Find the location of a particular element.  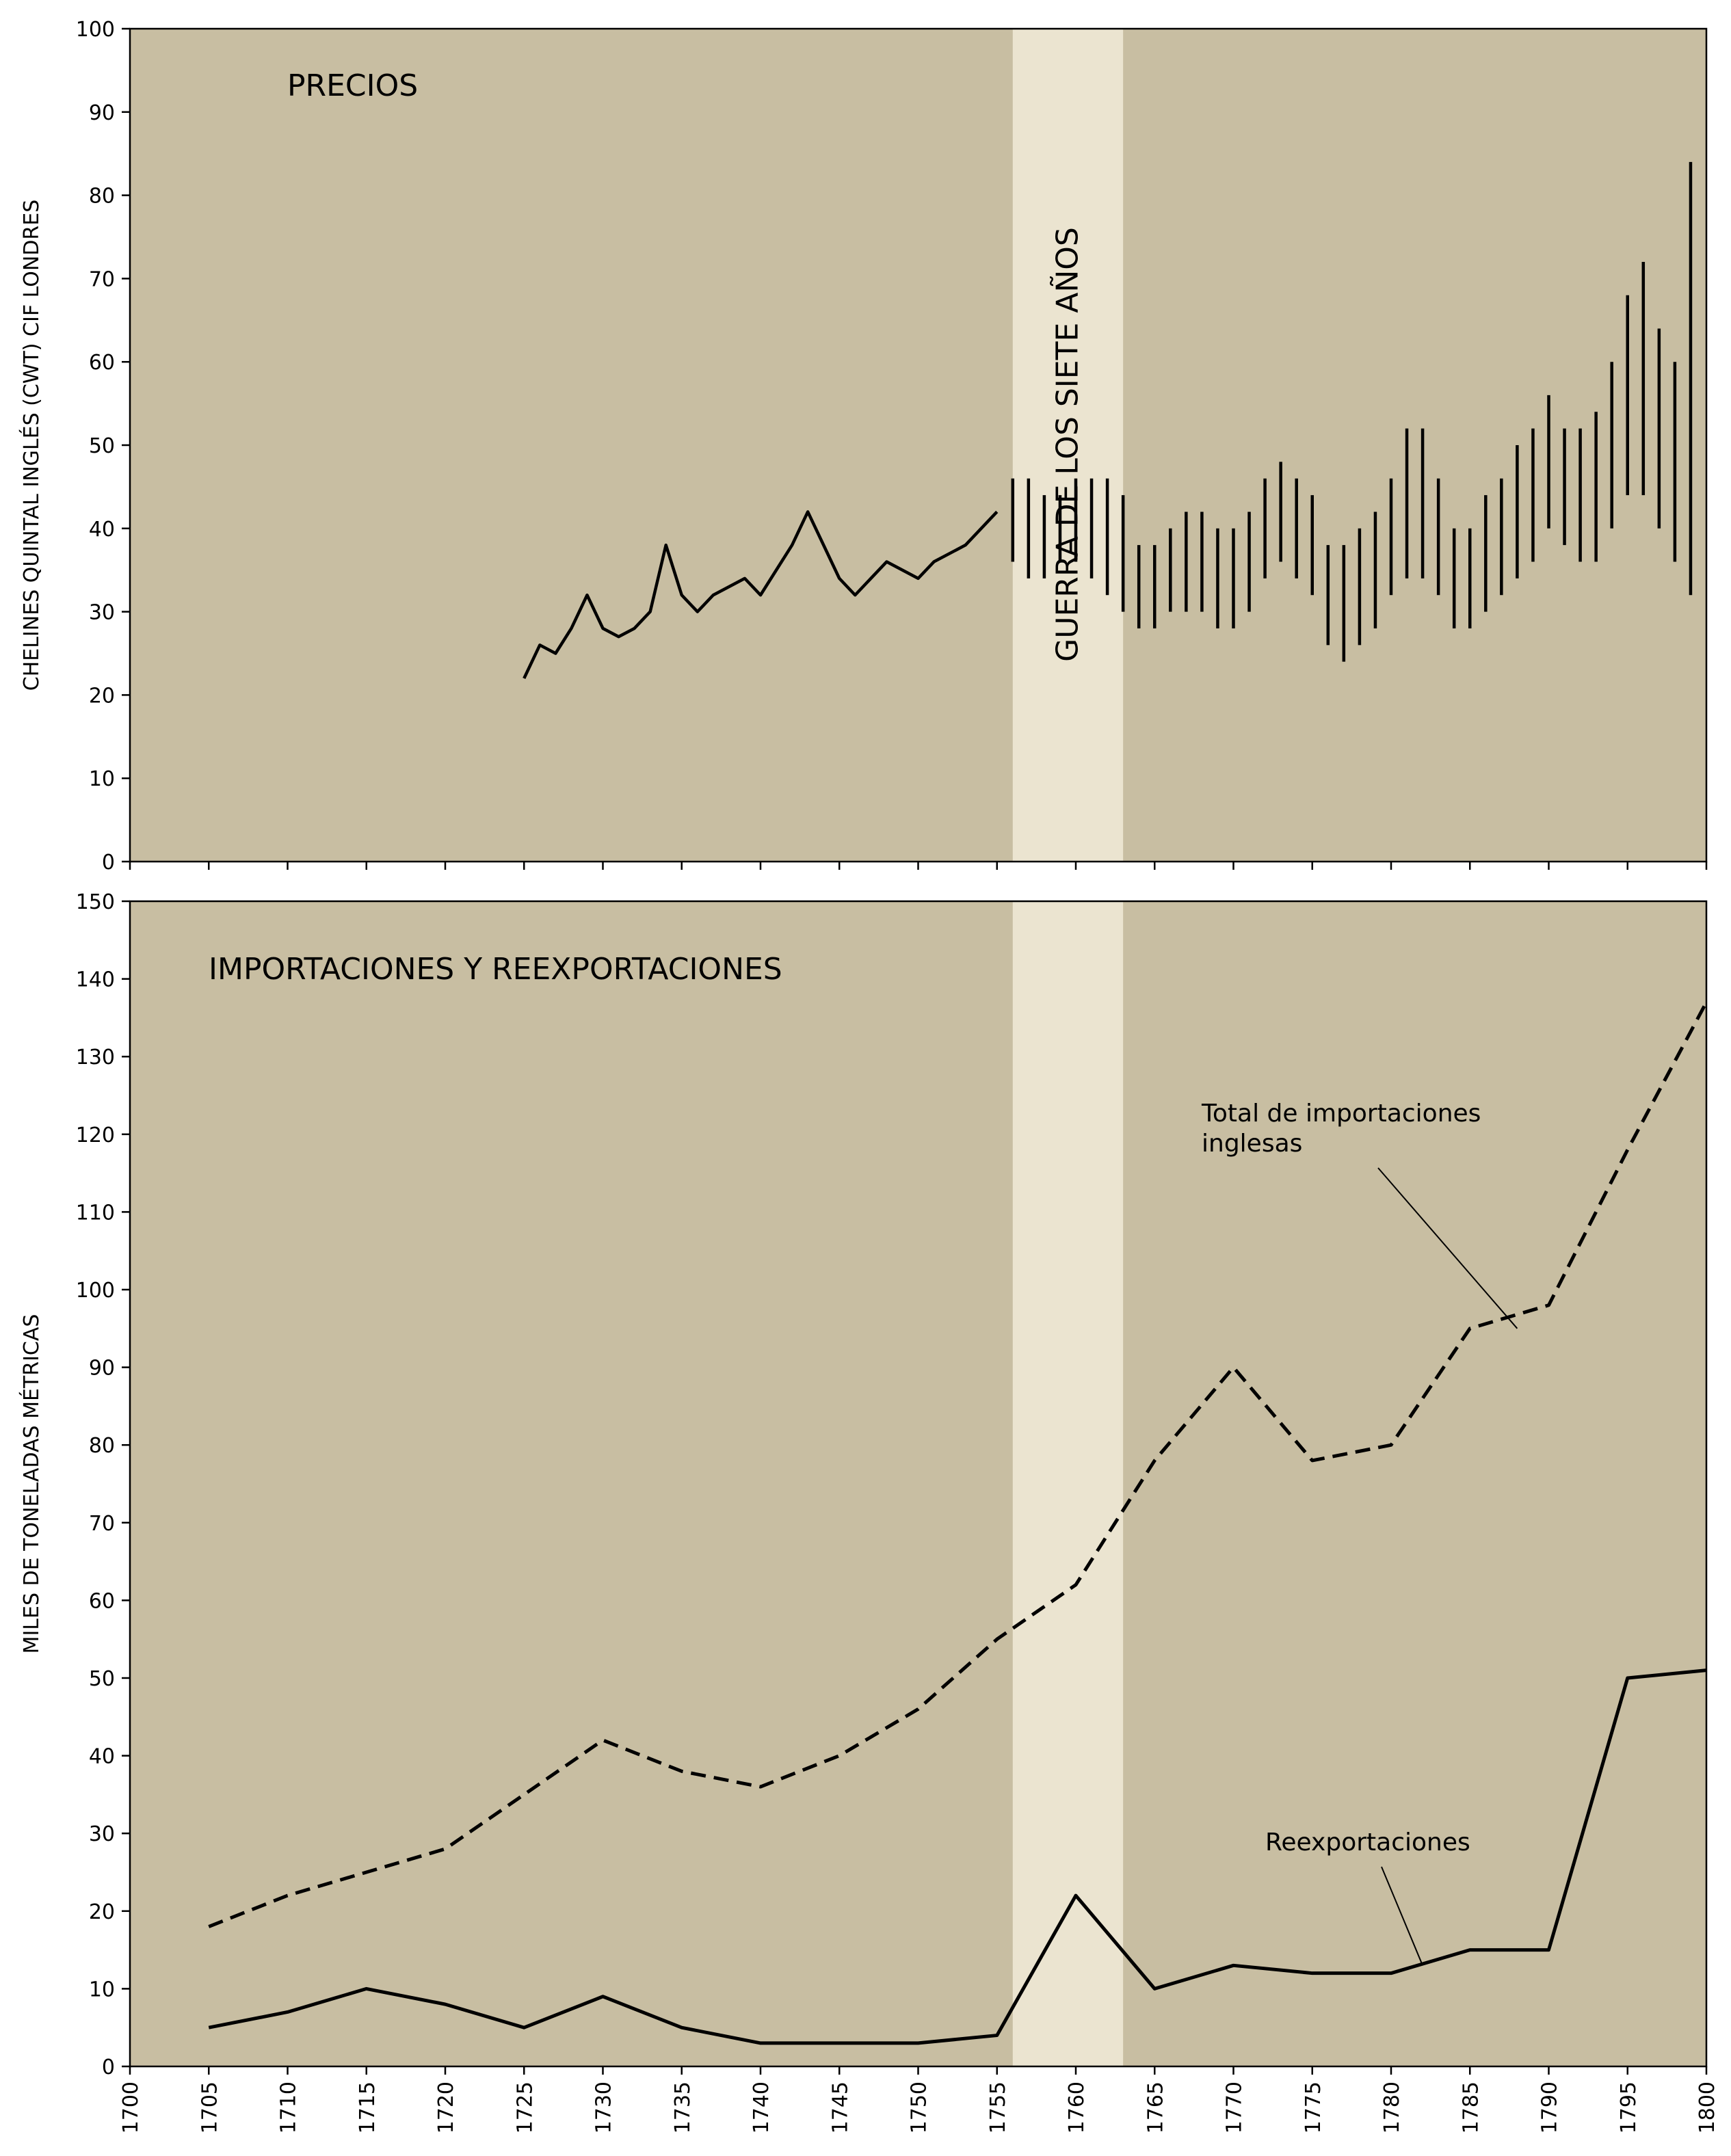

seven-years-war-label: GUERRA DE LOS SIETE AÑOS is located at coordinates (1067, 444).